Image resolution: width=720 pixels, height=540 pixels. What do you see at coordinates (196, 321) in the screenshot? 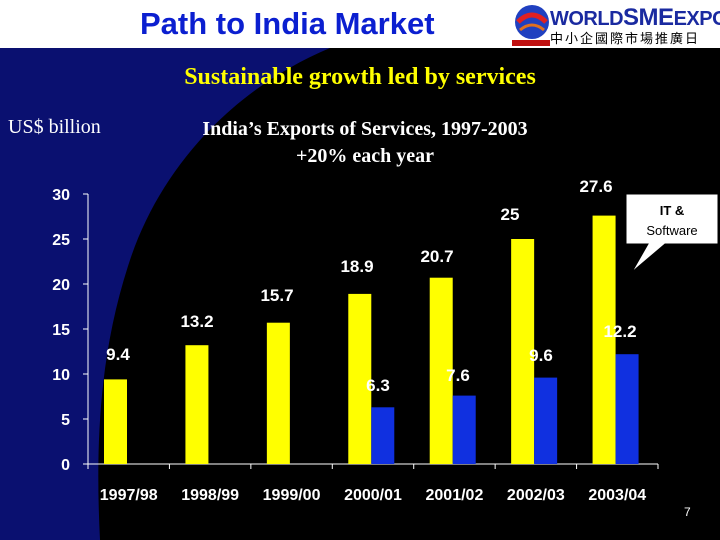
I see `data-label-series-1: 13.2` at bounding box center [196, 321].